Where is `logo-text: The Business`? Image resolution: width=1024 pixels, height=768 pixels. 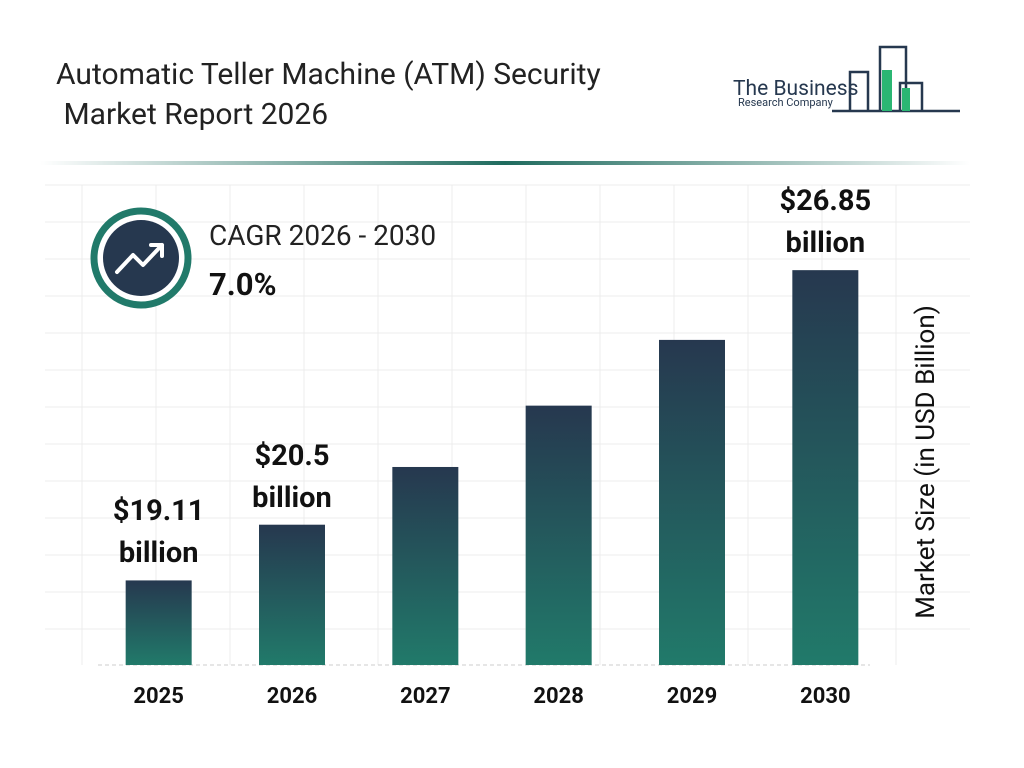 logo-text: The Business is located at coordinates (795, 89).